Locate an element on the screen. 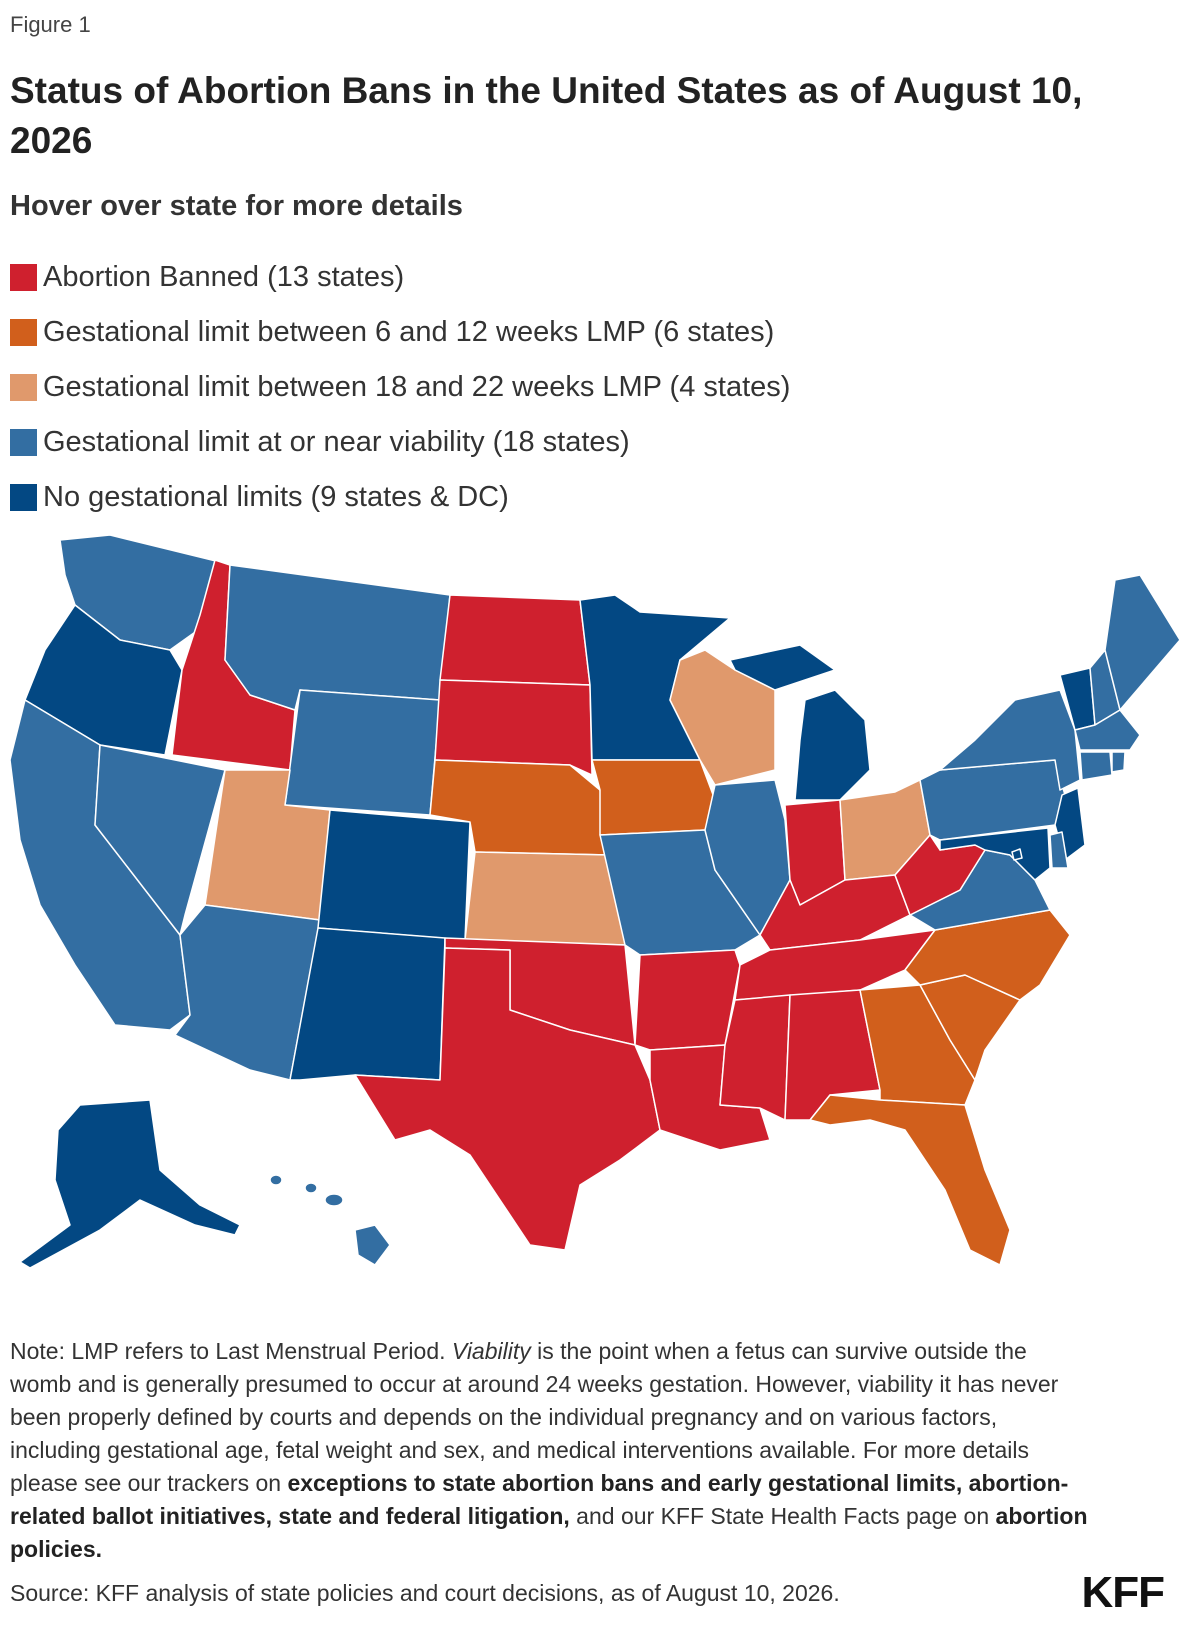 This screenshot has height=1635, width=1200. state-MD is located at coordinates (995, 854).